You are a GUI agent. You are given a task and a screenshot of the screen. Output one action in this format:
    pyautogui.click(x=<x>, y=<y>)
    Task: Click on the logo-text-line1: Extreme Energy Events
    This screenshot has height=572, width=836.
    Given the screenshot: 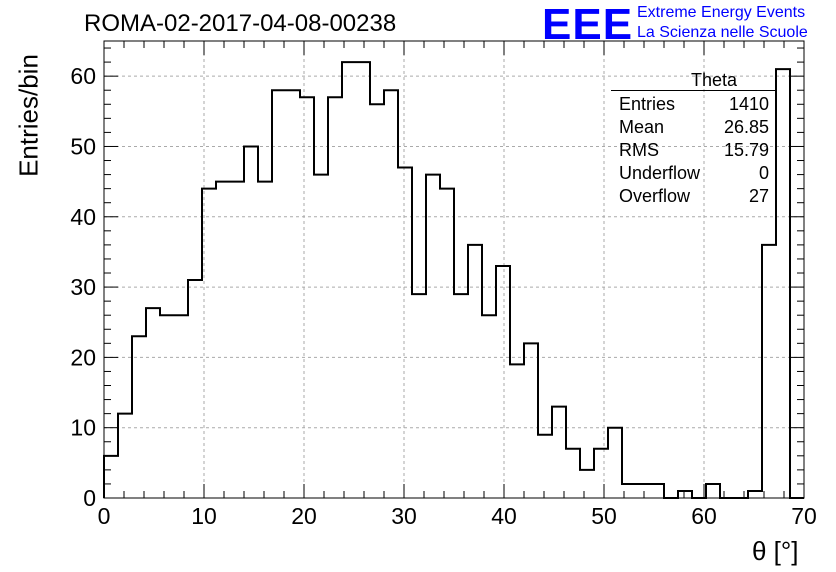 What is the action you would take?
    pyautogui.click(x=721, y=12)
    